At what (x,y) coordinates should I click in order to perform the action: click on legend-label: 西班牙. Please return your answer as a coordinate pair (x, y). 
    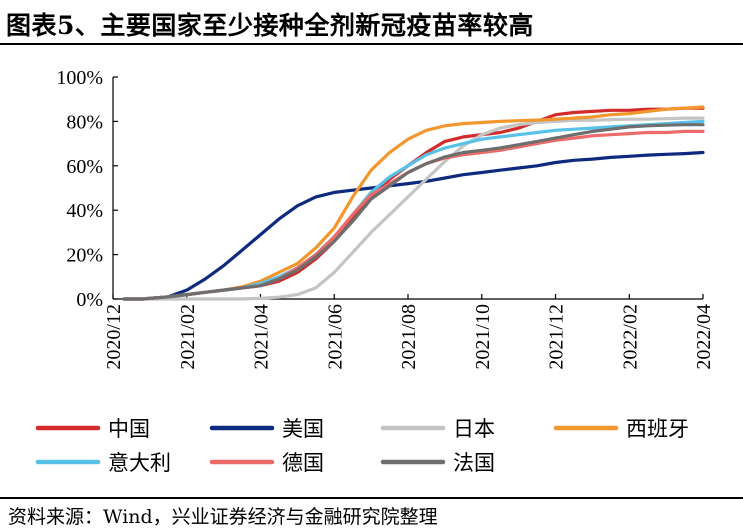
    Looking at the image, I should click on (657, 429).